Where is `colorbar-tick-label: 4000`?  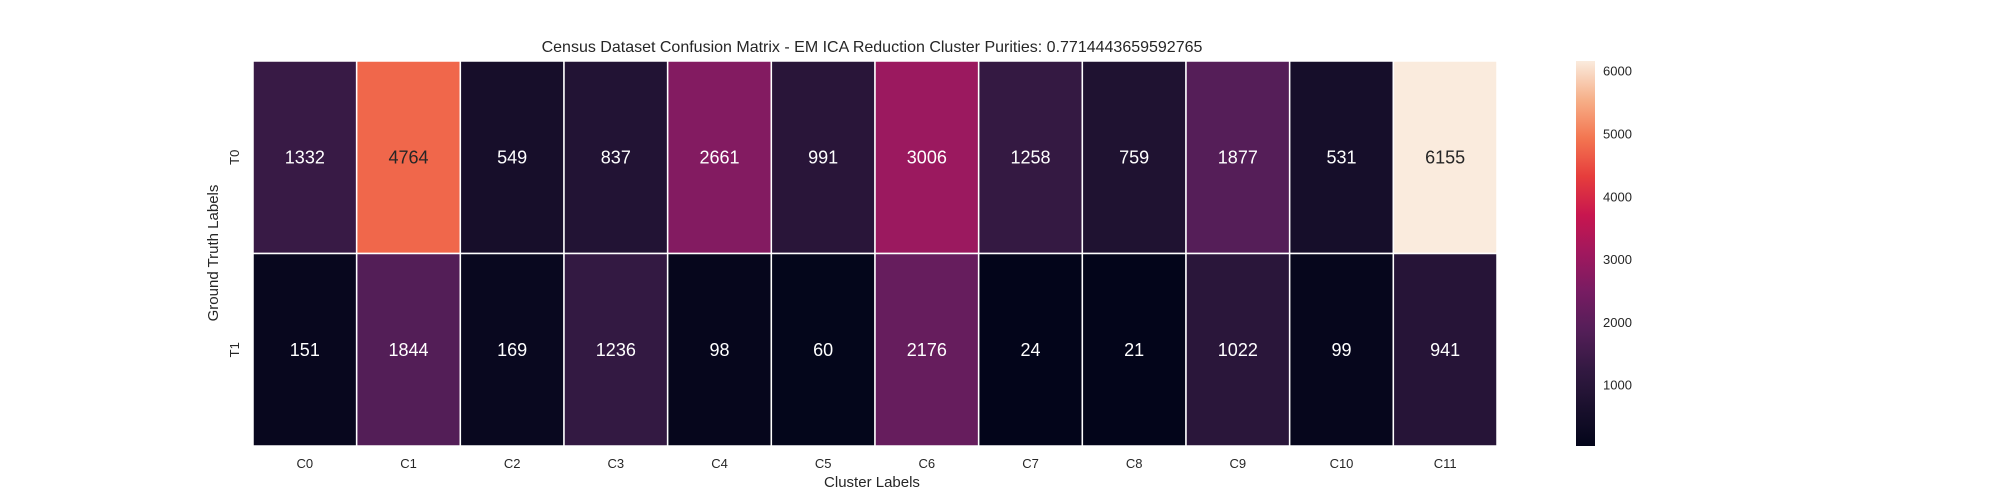 colorbar-tick-label: 4000 is located at coordinates (1617, 196).